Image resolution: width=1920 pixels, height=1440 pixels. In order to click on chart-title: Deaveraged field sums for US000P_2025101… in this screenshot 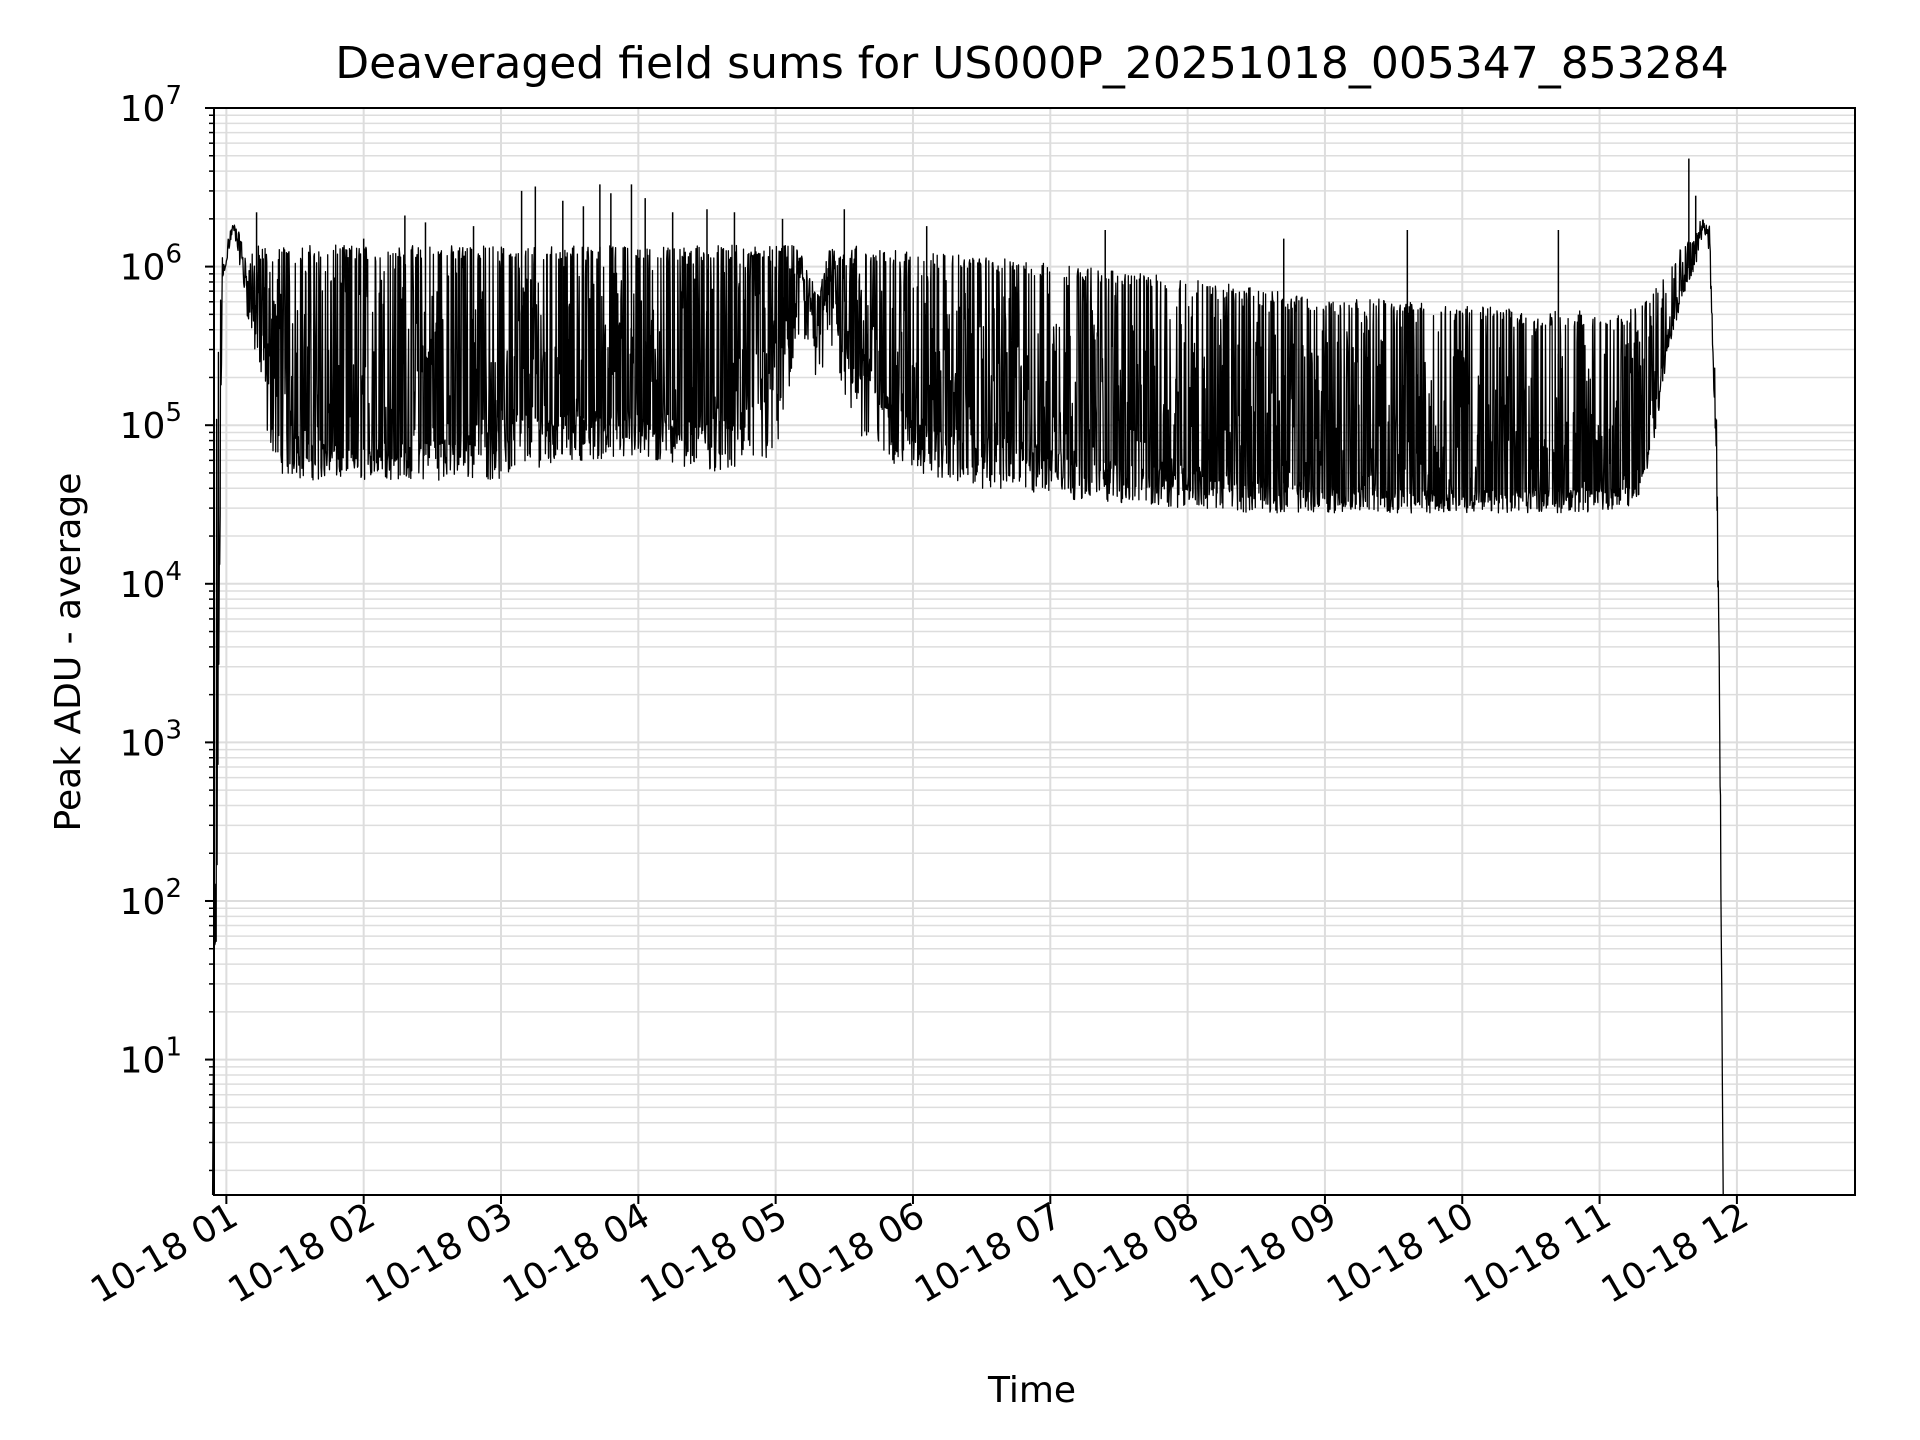, I will do `click(1032, 63)`.